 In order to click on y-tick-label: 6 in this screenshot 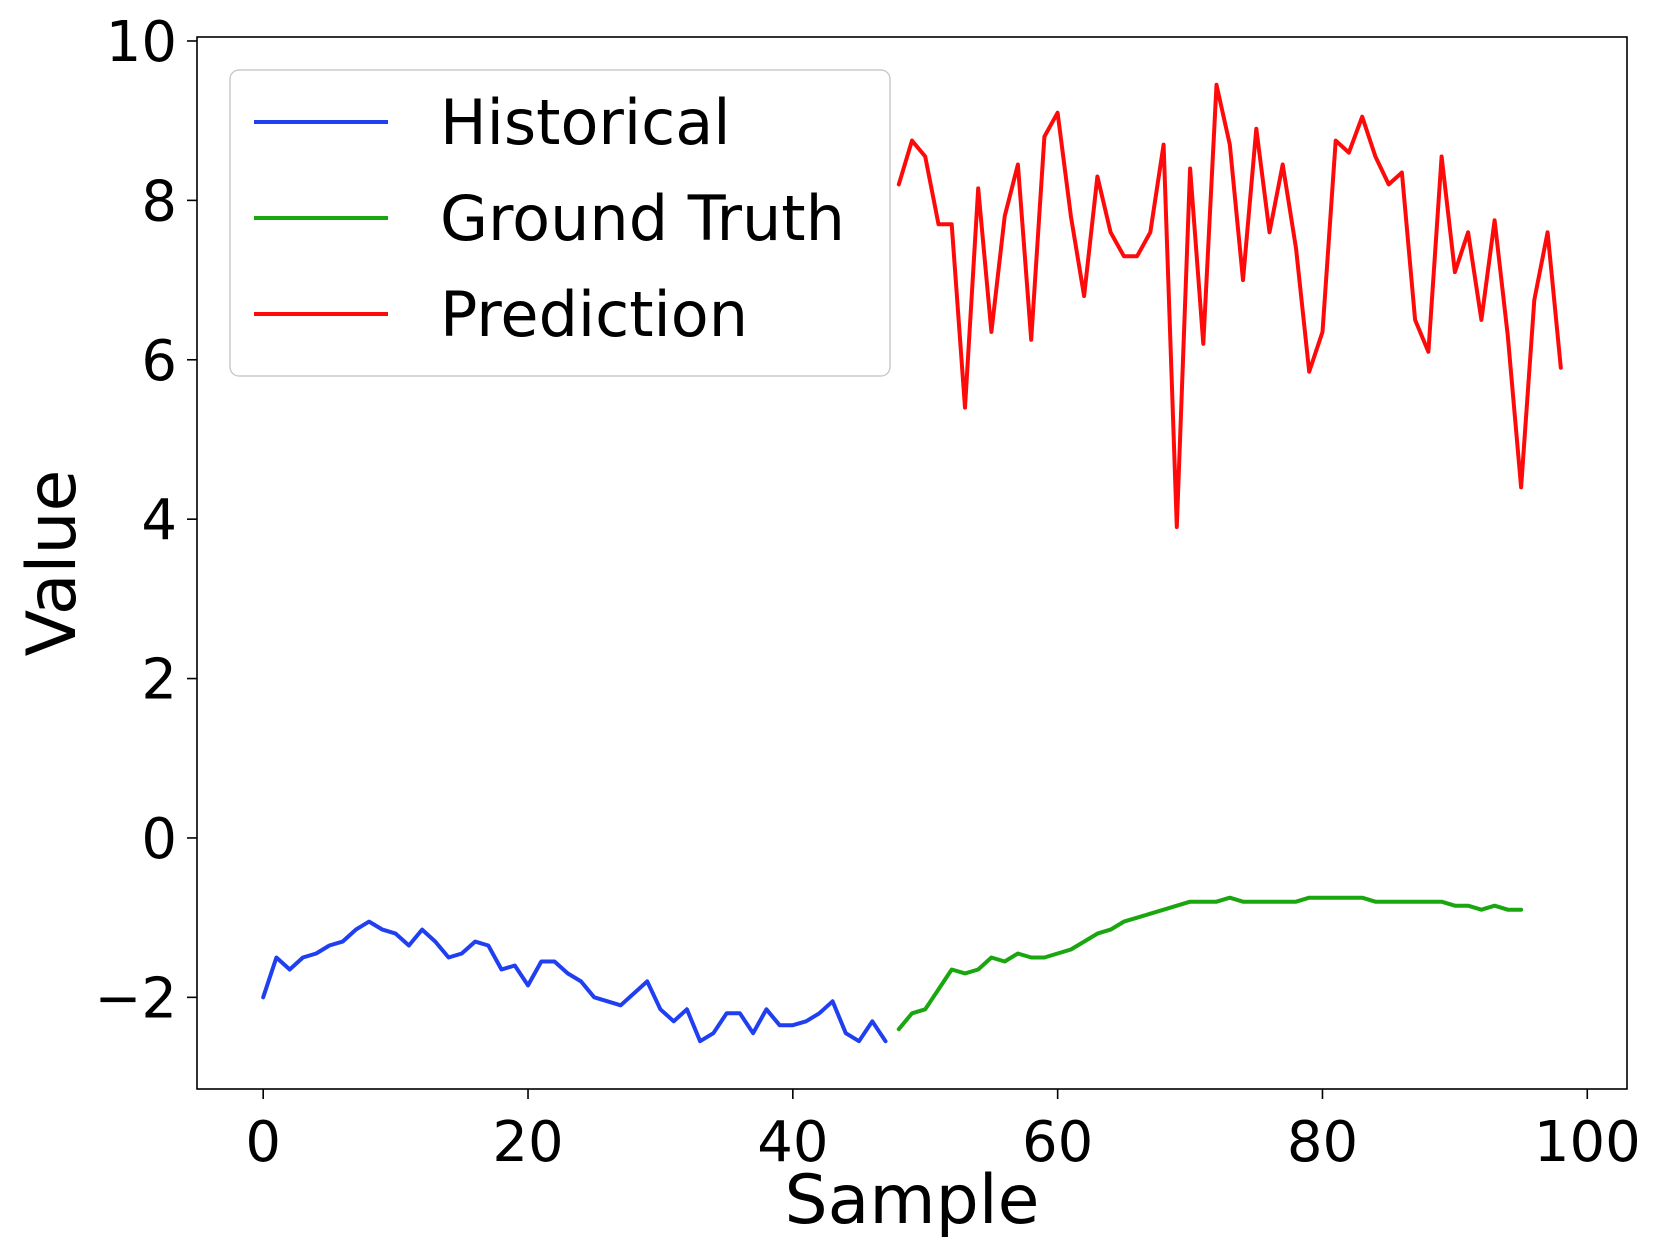, I will do `click(159, 361)`.